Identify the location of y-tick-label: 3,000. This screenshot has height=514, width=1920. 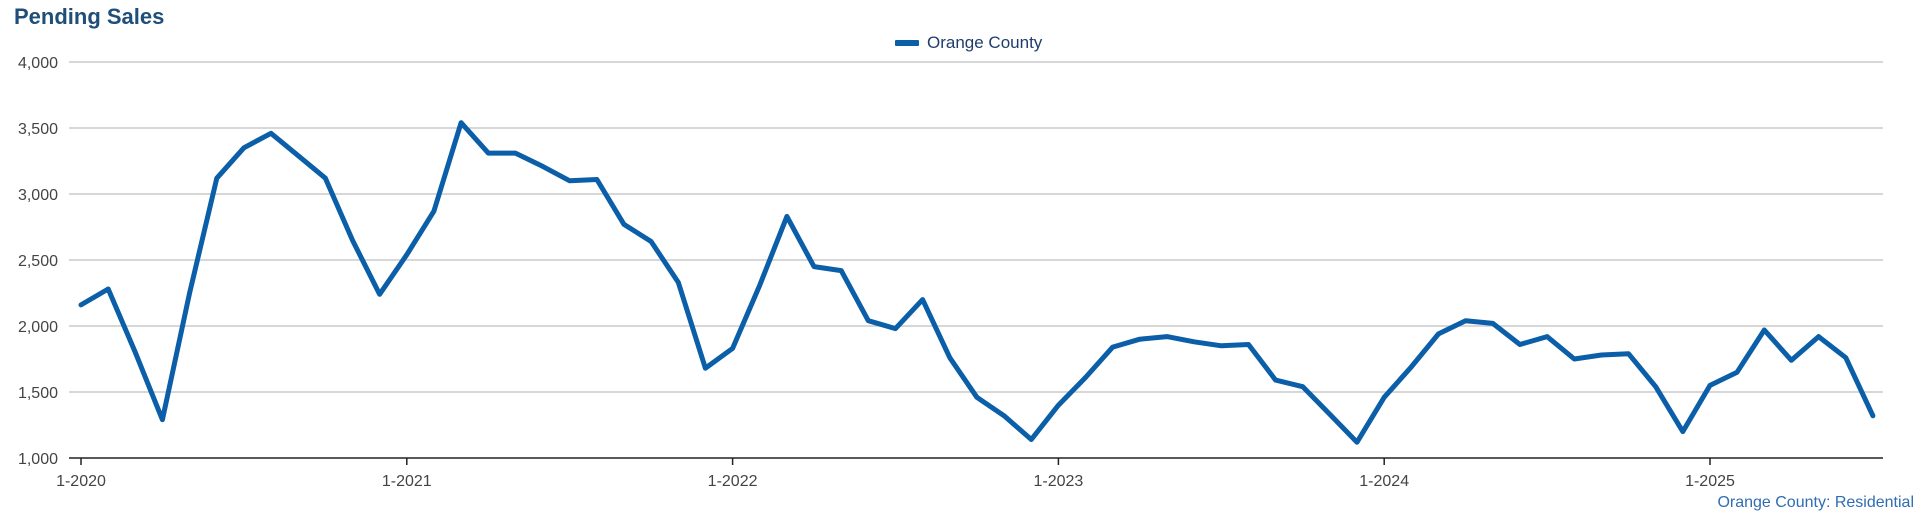
(38, 195).